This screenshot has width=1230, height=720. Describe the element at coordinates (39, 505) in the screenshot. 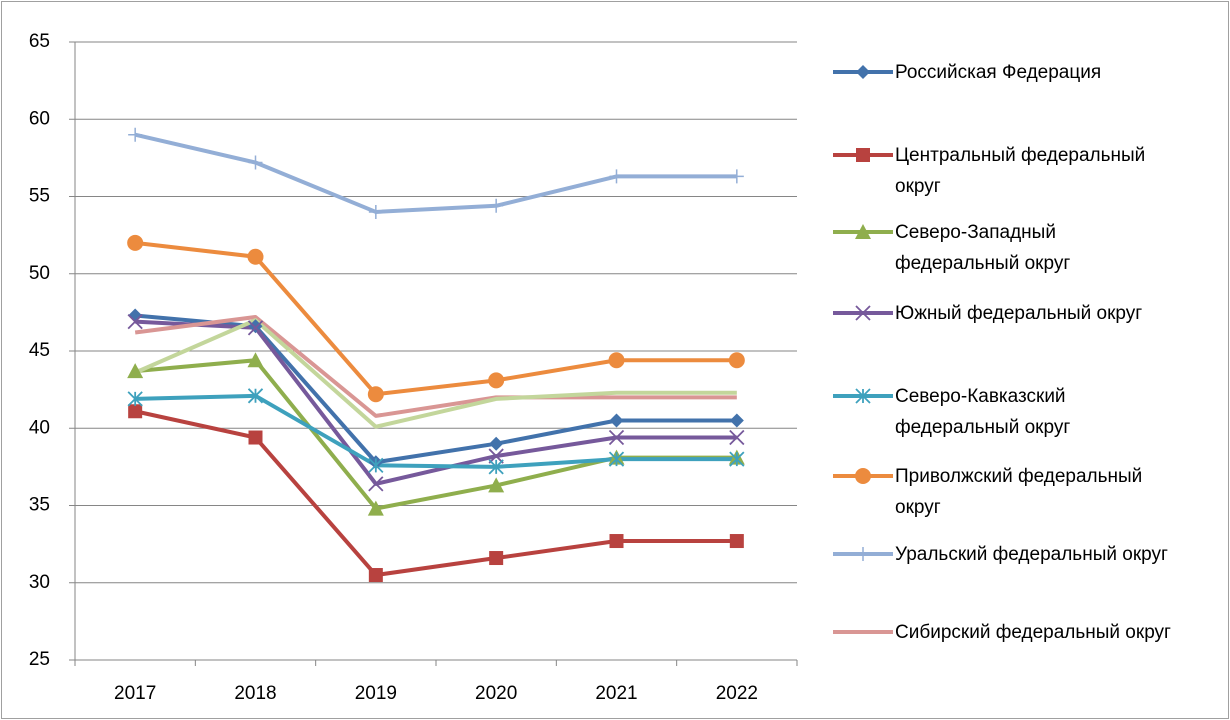

I see `y-tick-label: 35` at that location.